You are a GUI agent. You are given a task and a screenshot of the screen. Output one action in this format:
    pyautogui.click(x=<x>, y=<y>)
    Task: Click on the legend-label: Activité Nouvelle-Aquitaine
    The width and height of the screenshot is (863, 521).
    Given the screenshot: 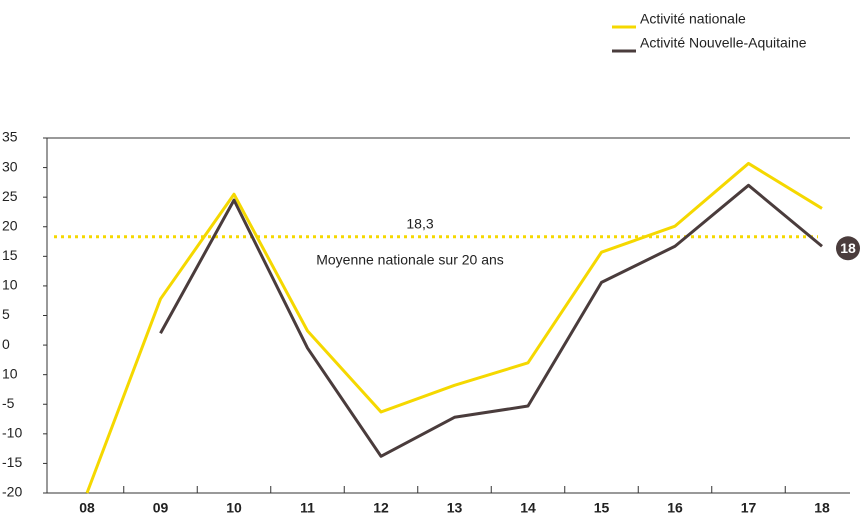 What is the action you would take?
    pyautogui.click(x=723, y=43)
    